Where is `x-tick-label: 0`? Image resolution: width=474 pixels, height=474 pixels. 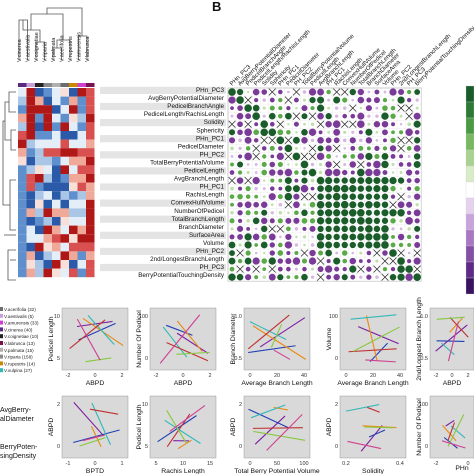 x-tick-label: 0 is located at coordinates (249, 376).